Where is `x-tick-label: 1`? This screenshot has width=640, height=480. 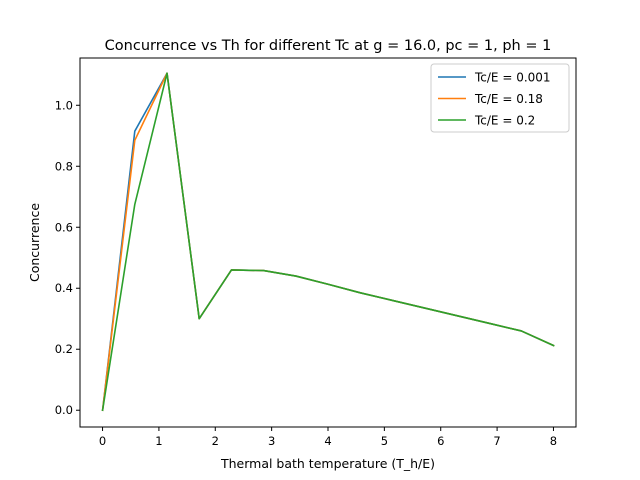 x-tick-label: 1 is located at coordinates (158, 441).